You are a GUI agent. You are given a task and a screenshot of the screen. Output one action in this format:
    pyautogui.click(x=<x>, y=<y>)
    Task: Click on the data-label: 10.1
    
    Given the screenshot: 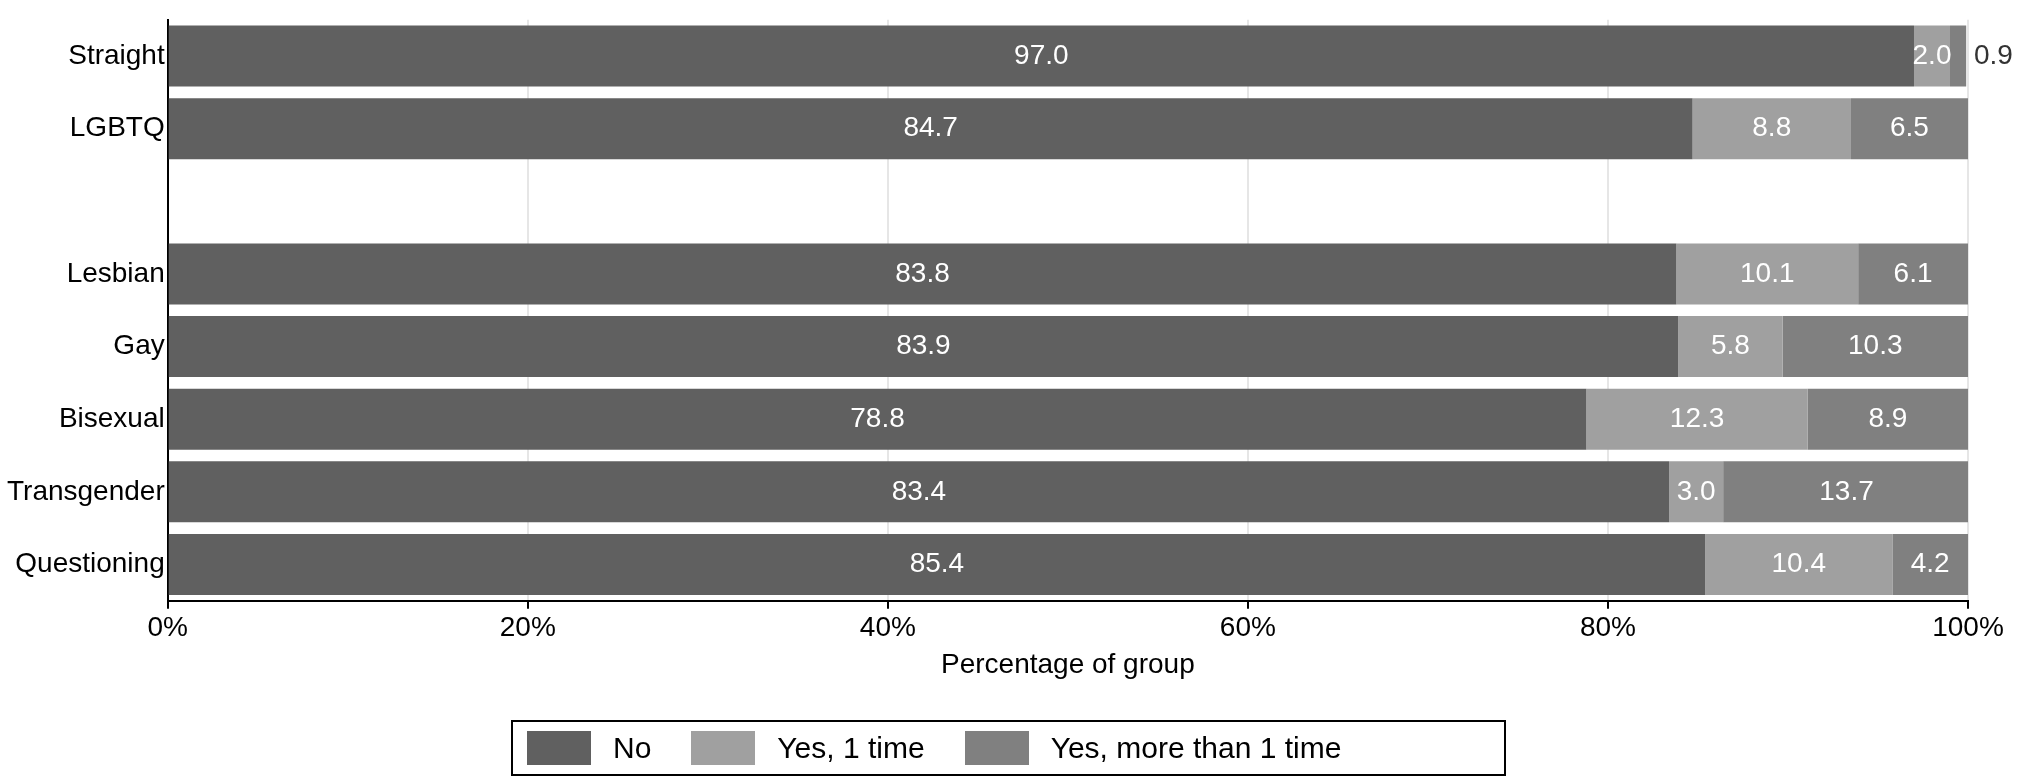 What is the action you would take?
    pyautogui.click(x=1767, y=272)
    